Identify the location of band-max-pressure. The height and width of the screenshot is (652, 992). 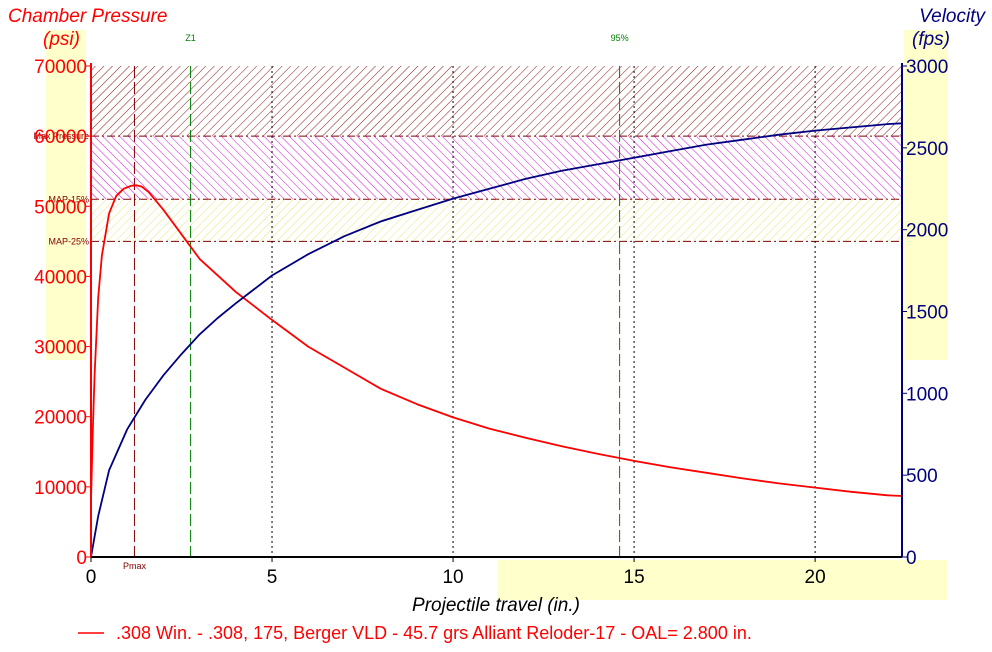
(496, 101).